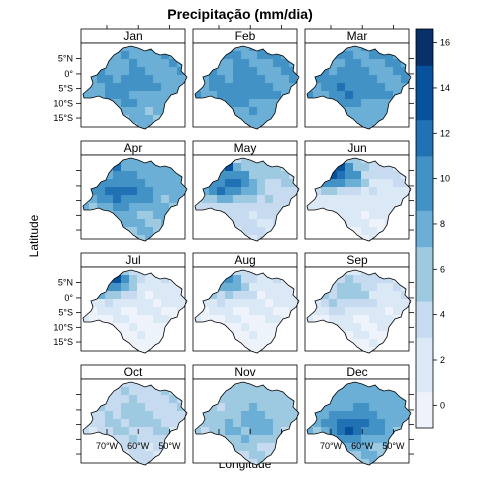  Describe the element at coordinates (442, 269) in the screenshot. I see `colorbar-tick-label: 6` at that location.